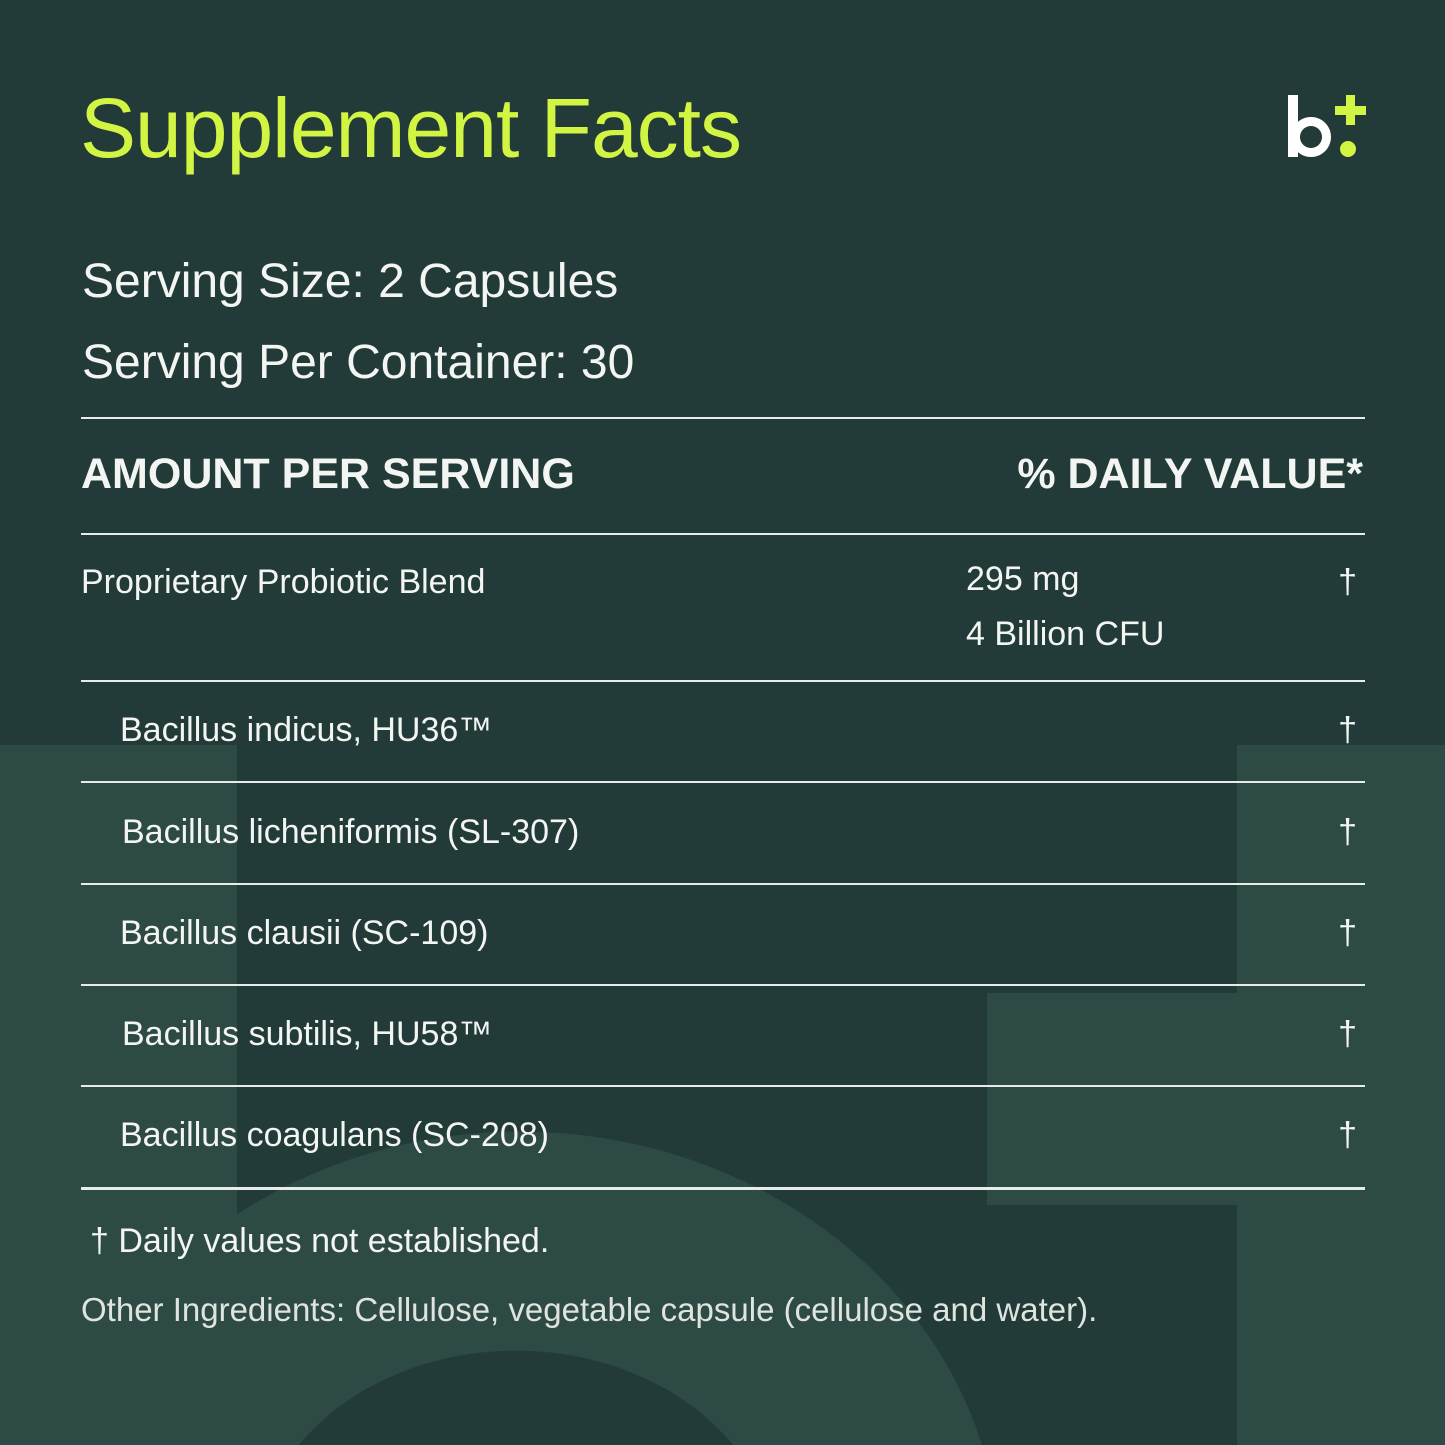 This screenshot has height=1445, width=1445. I want to click on ingredient-name: Bacillus subtilis, HU58™, so click(307, 1034).